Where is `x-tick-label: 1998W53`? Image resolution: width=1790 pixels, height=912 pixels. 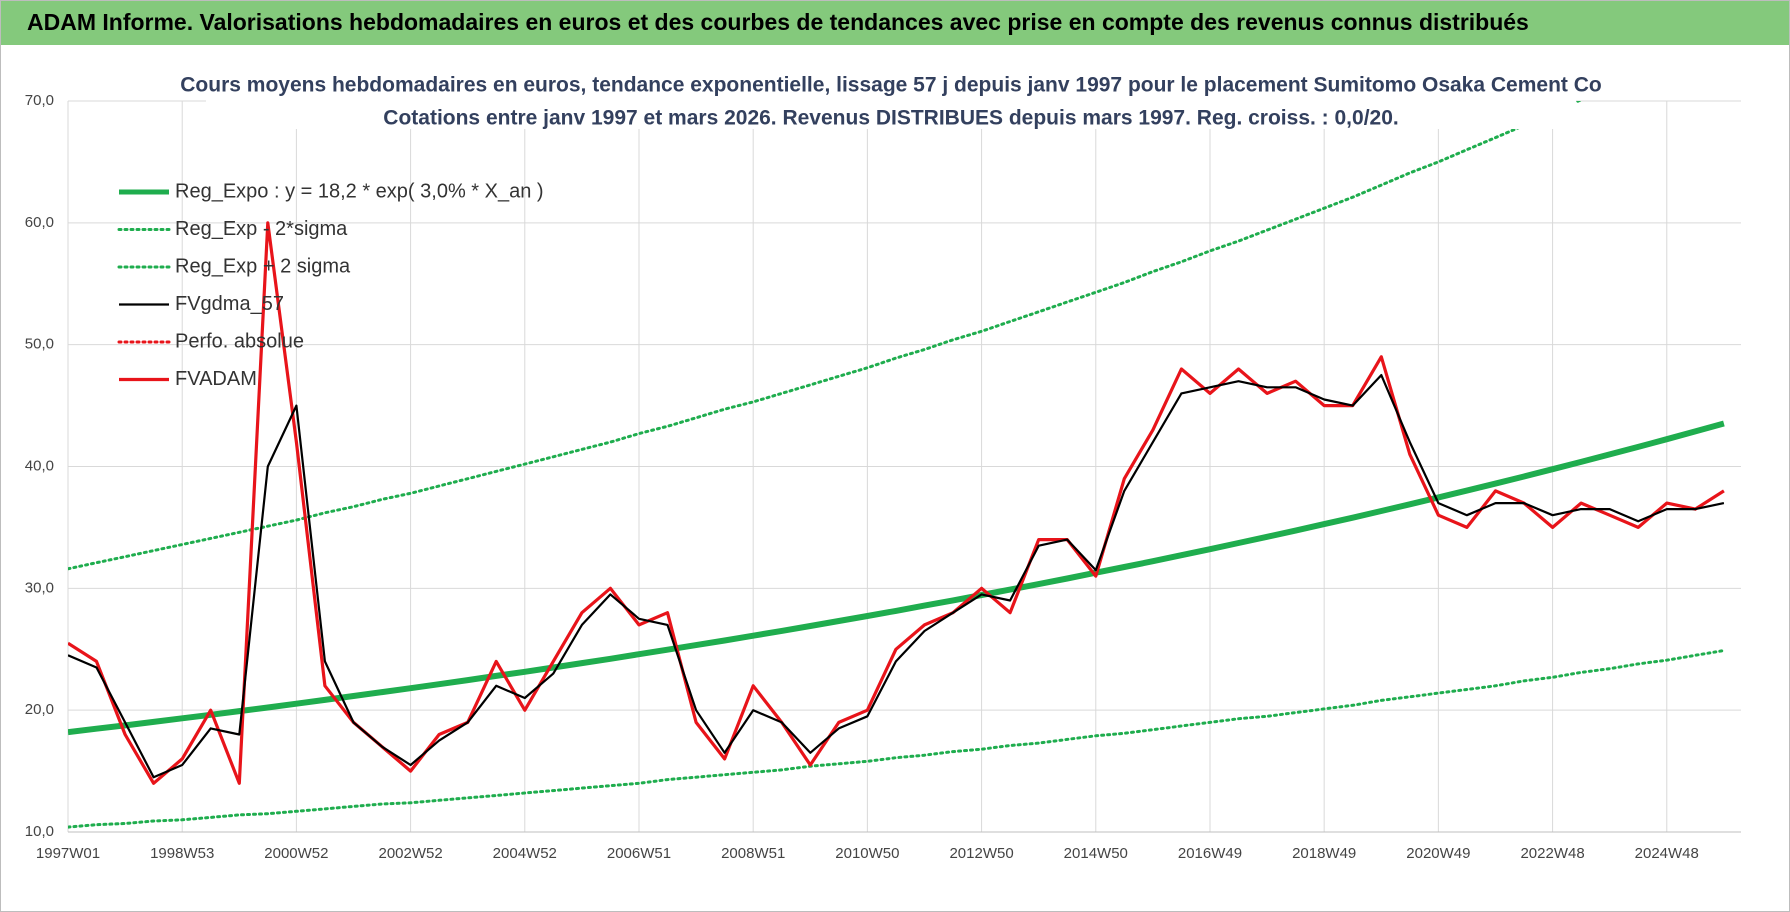
x-tick-label: 1998W53 is located at coordinates (182, 853).